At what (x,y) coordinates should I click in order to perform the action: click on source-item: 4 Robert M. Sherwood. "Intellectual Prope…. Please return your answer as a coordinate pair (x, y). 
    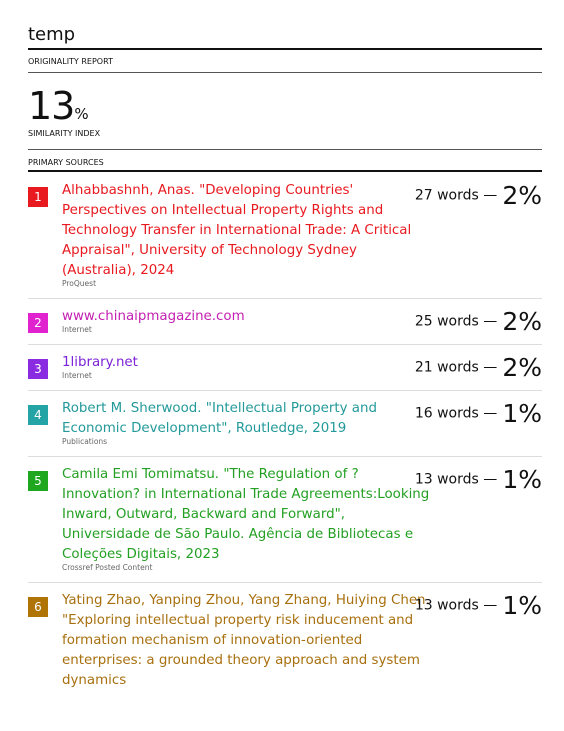
    Looking at the image, I should click on (285, 424).